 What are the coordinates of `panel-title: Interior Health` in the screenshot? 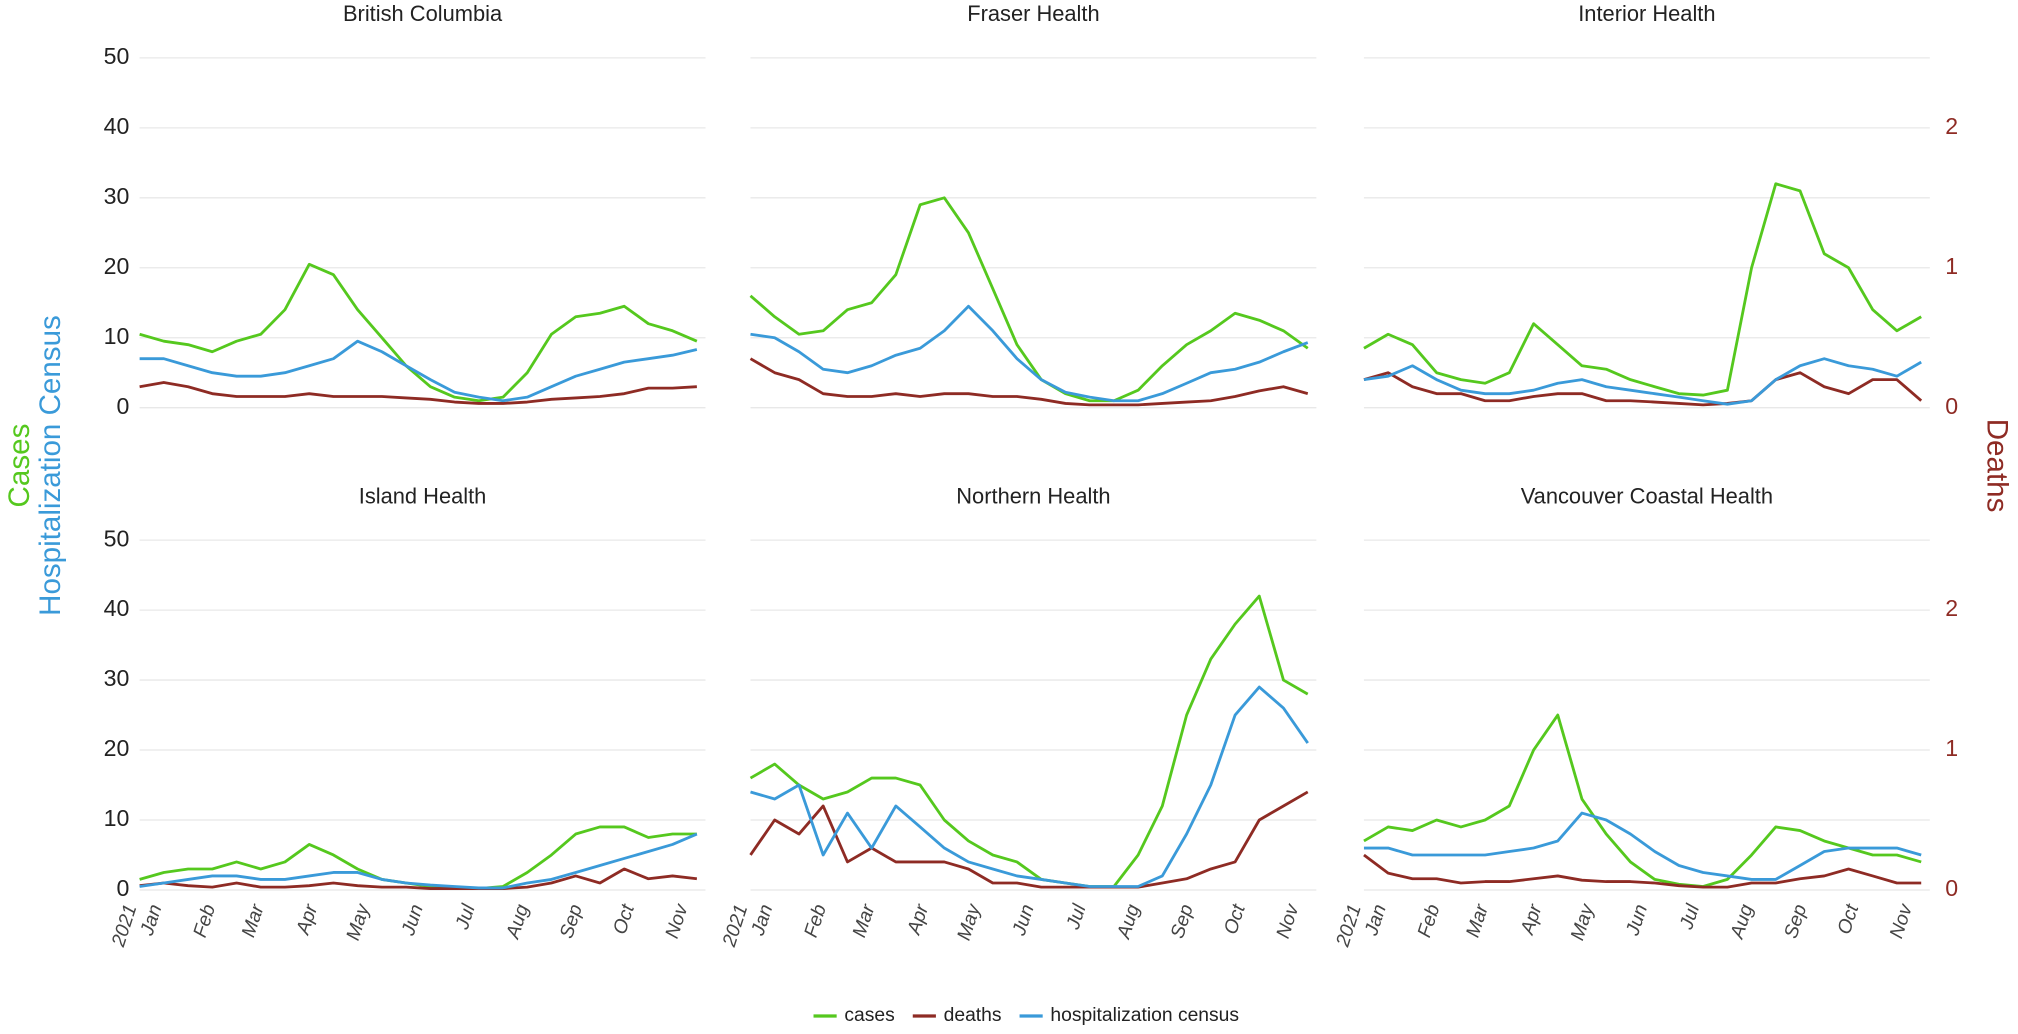 It's located at (1646, 13).